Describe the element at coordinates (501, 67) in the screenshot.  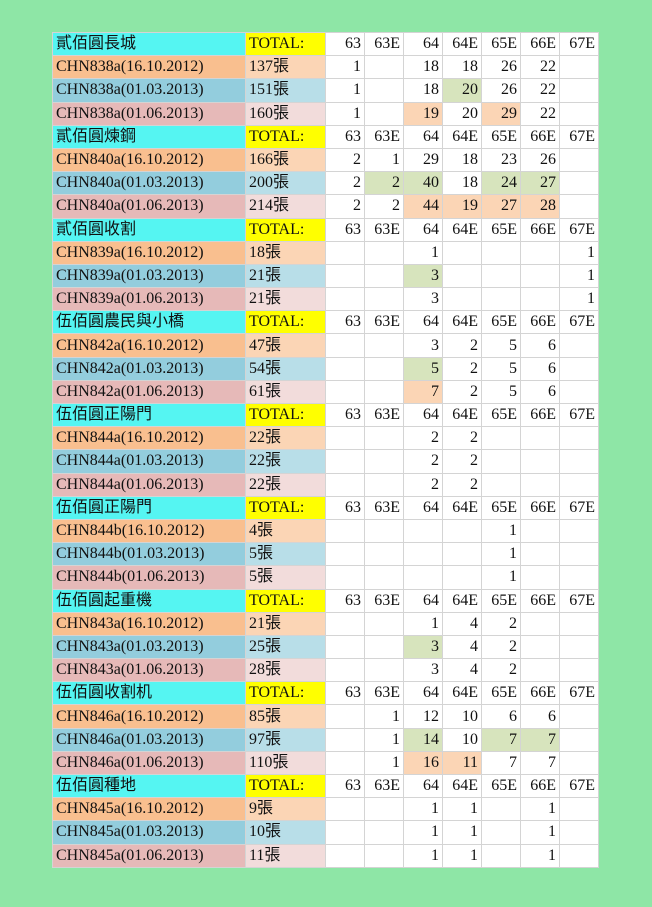
I see `count-cell: 26` at that location.